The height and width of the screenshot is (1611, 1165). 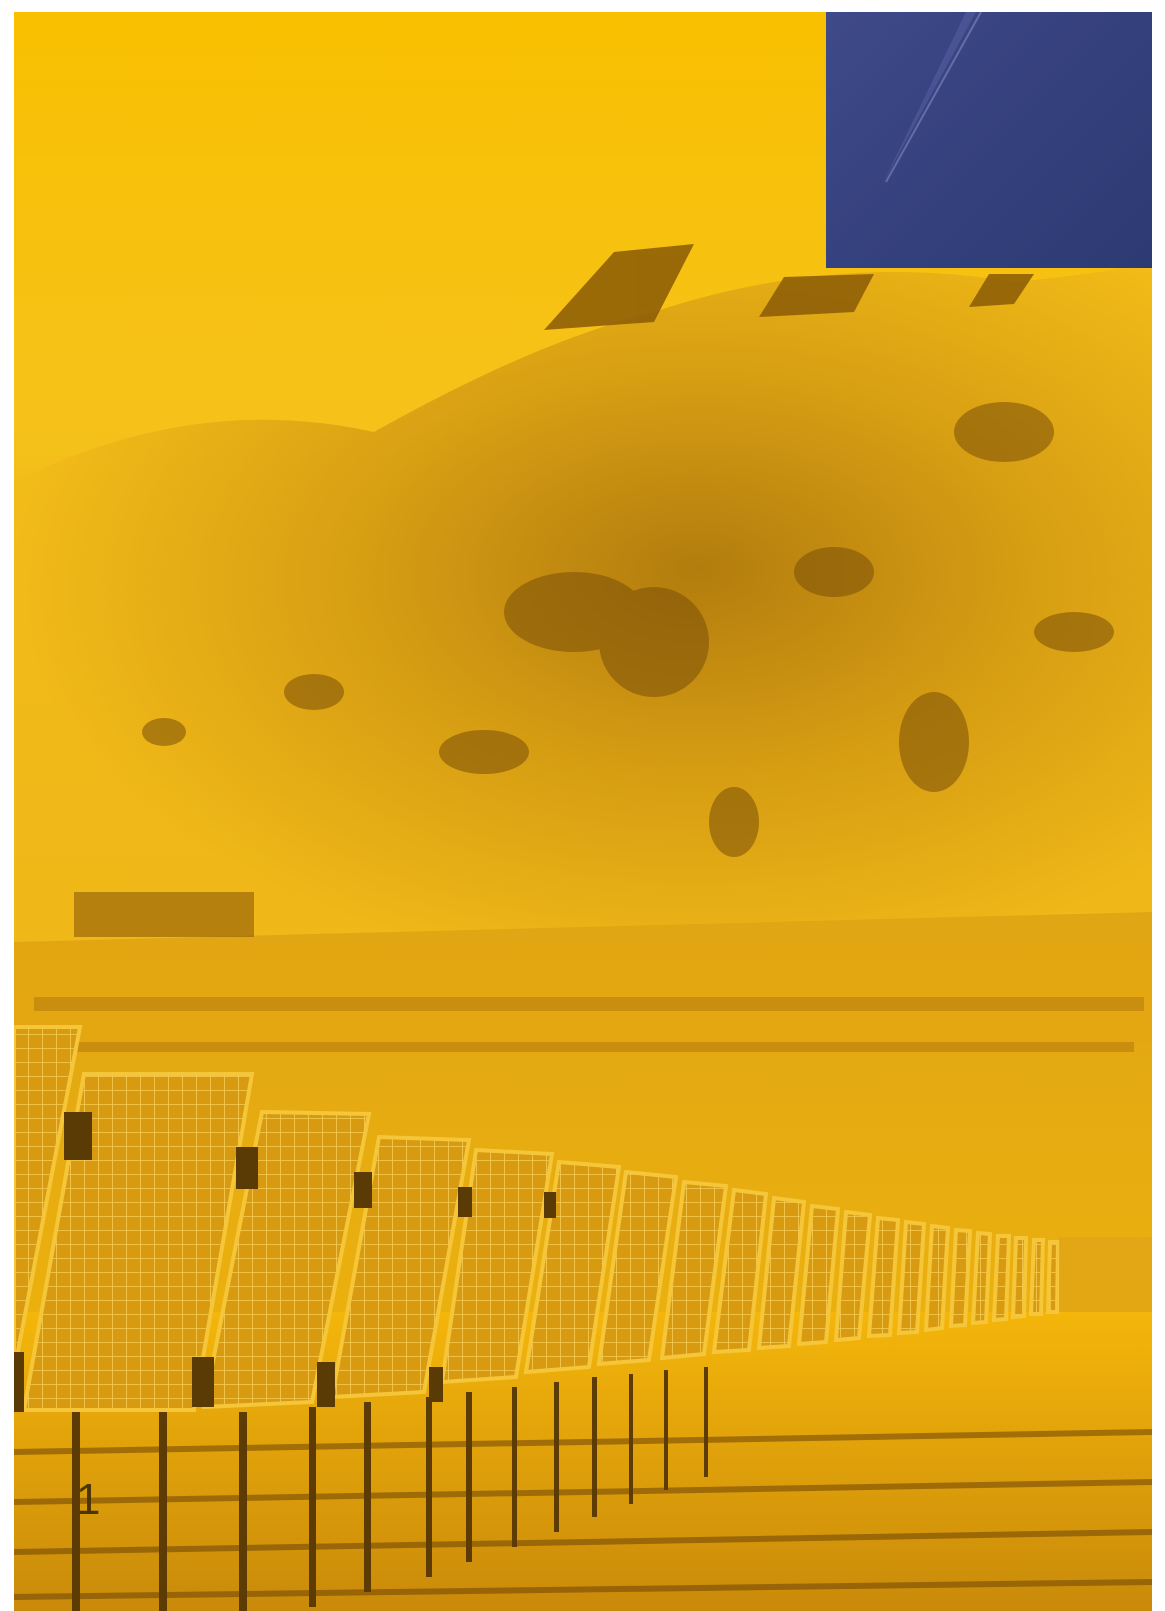 What do you see at coordinates (989, 140) in the screenshot?
I see `blue-accent-box` at bounding box center [989, 140].